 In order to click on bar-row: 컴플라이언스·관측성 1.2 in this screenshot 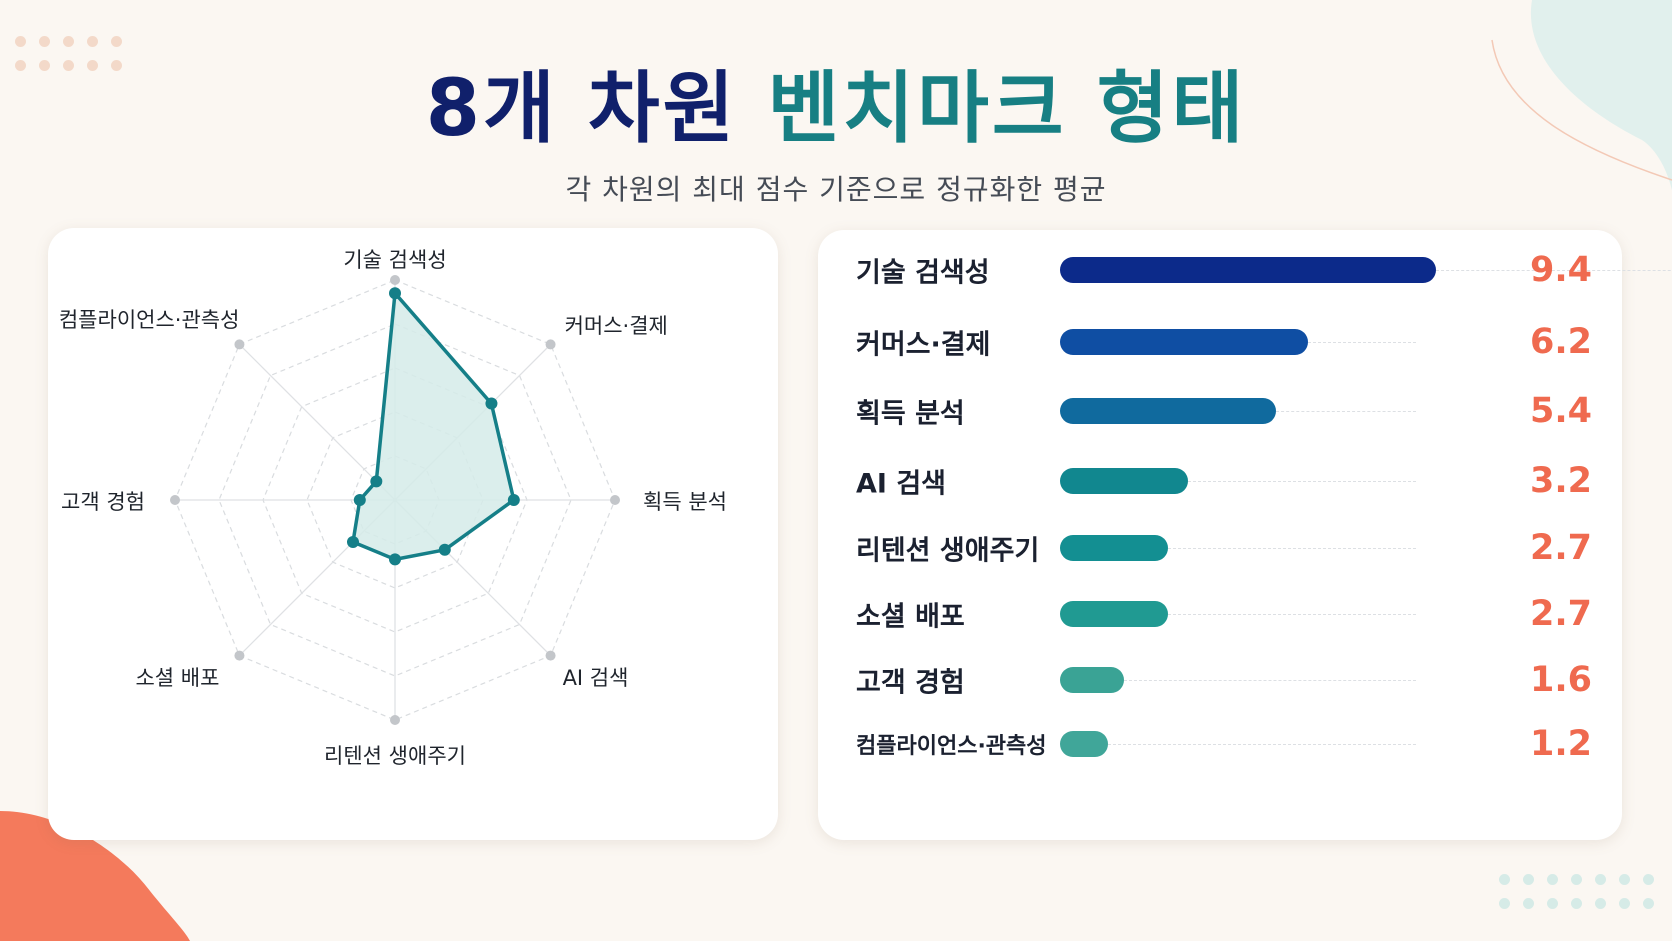, I will do `click(1220, 744)`.